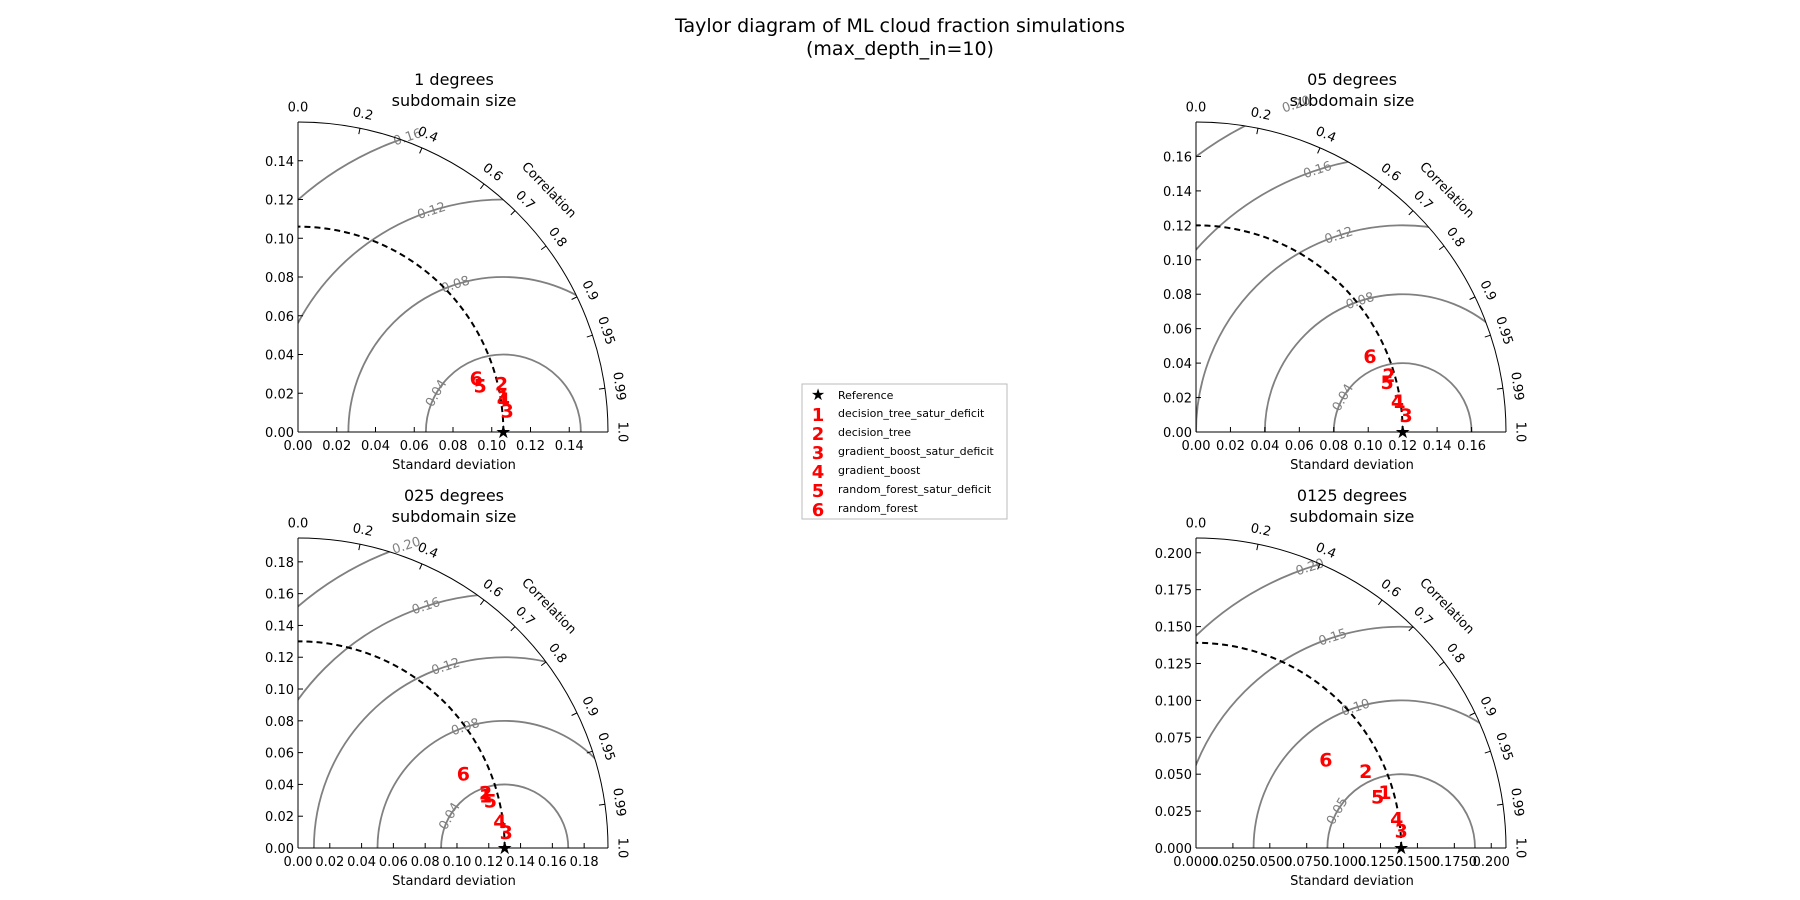 Image resolution: width=1800 pixels, height=900 pixels. What do you see at coordinates (279, 595) in the screenshot?
I see `y-tick-label: 0.16` at bounding box center [279, 595].